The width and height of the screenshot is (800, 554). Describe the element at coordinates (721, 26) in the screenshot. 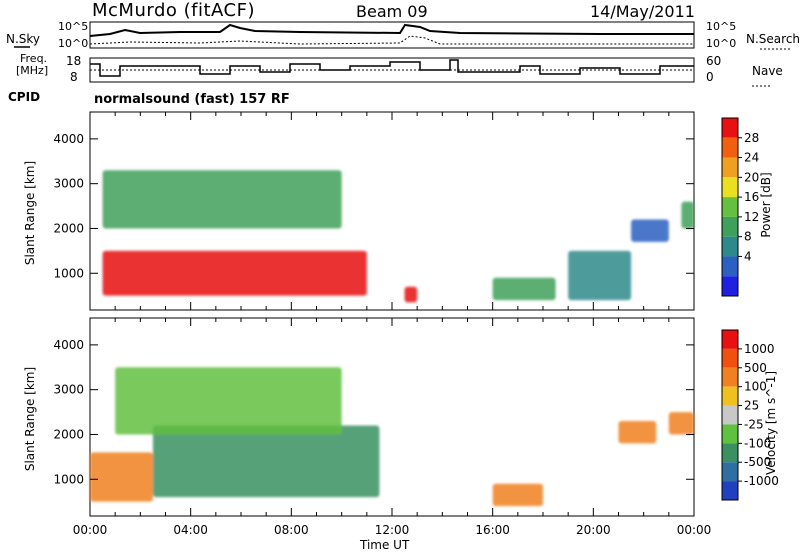

I see `nsearch-tick-top: 10^5` at that location.